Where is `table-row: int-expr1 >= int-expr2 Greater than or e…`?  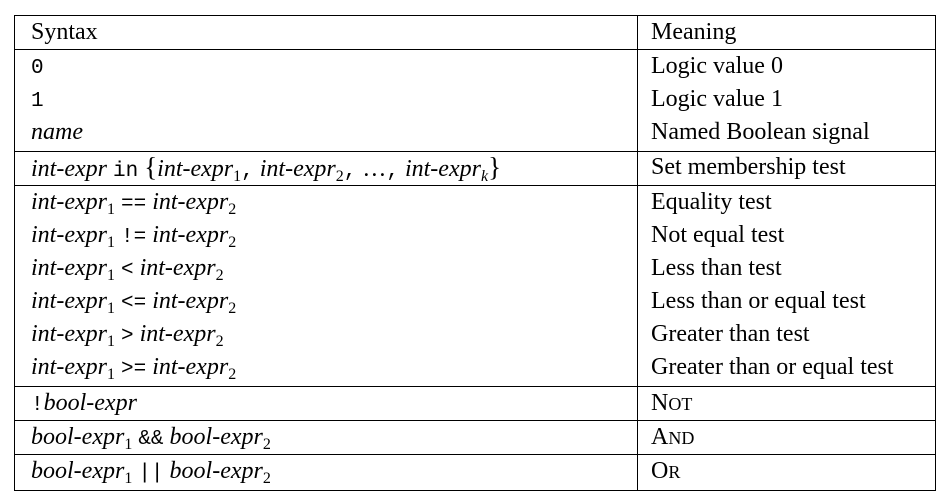
table-row: int-expr1 >= int-expr2 Greater than or e… is located at coordinates (475, 367).